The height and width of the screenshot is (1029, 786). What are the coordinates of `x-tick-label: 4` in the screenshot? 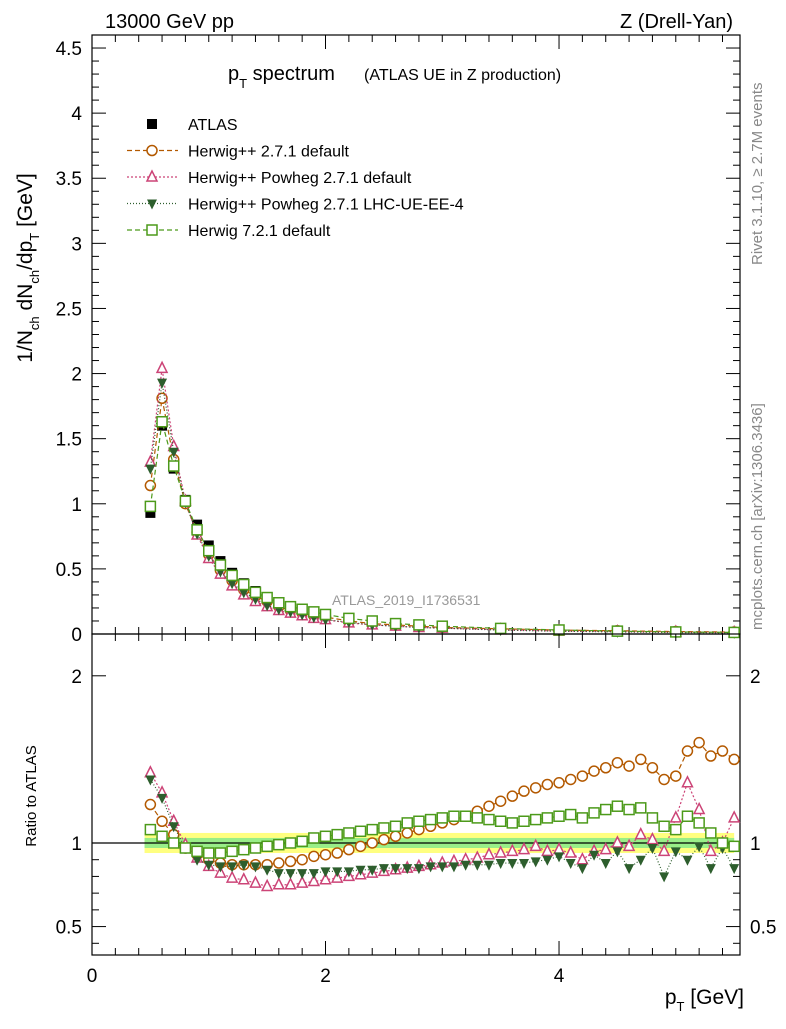 It's located at (559, 976).